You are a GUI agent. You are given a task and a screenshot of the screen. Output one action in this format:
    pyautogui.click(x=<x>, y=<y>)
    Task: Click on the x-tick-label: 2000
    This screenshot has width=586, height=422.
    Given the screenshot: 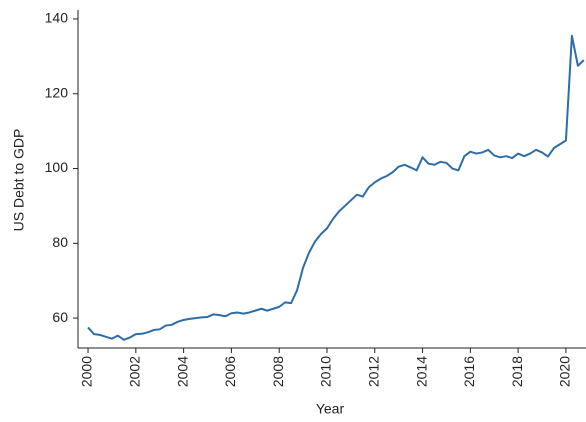 What is the action you would take?
    pyautogui.click(x=87, y=371)
    